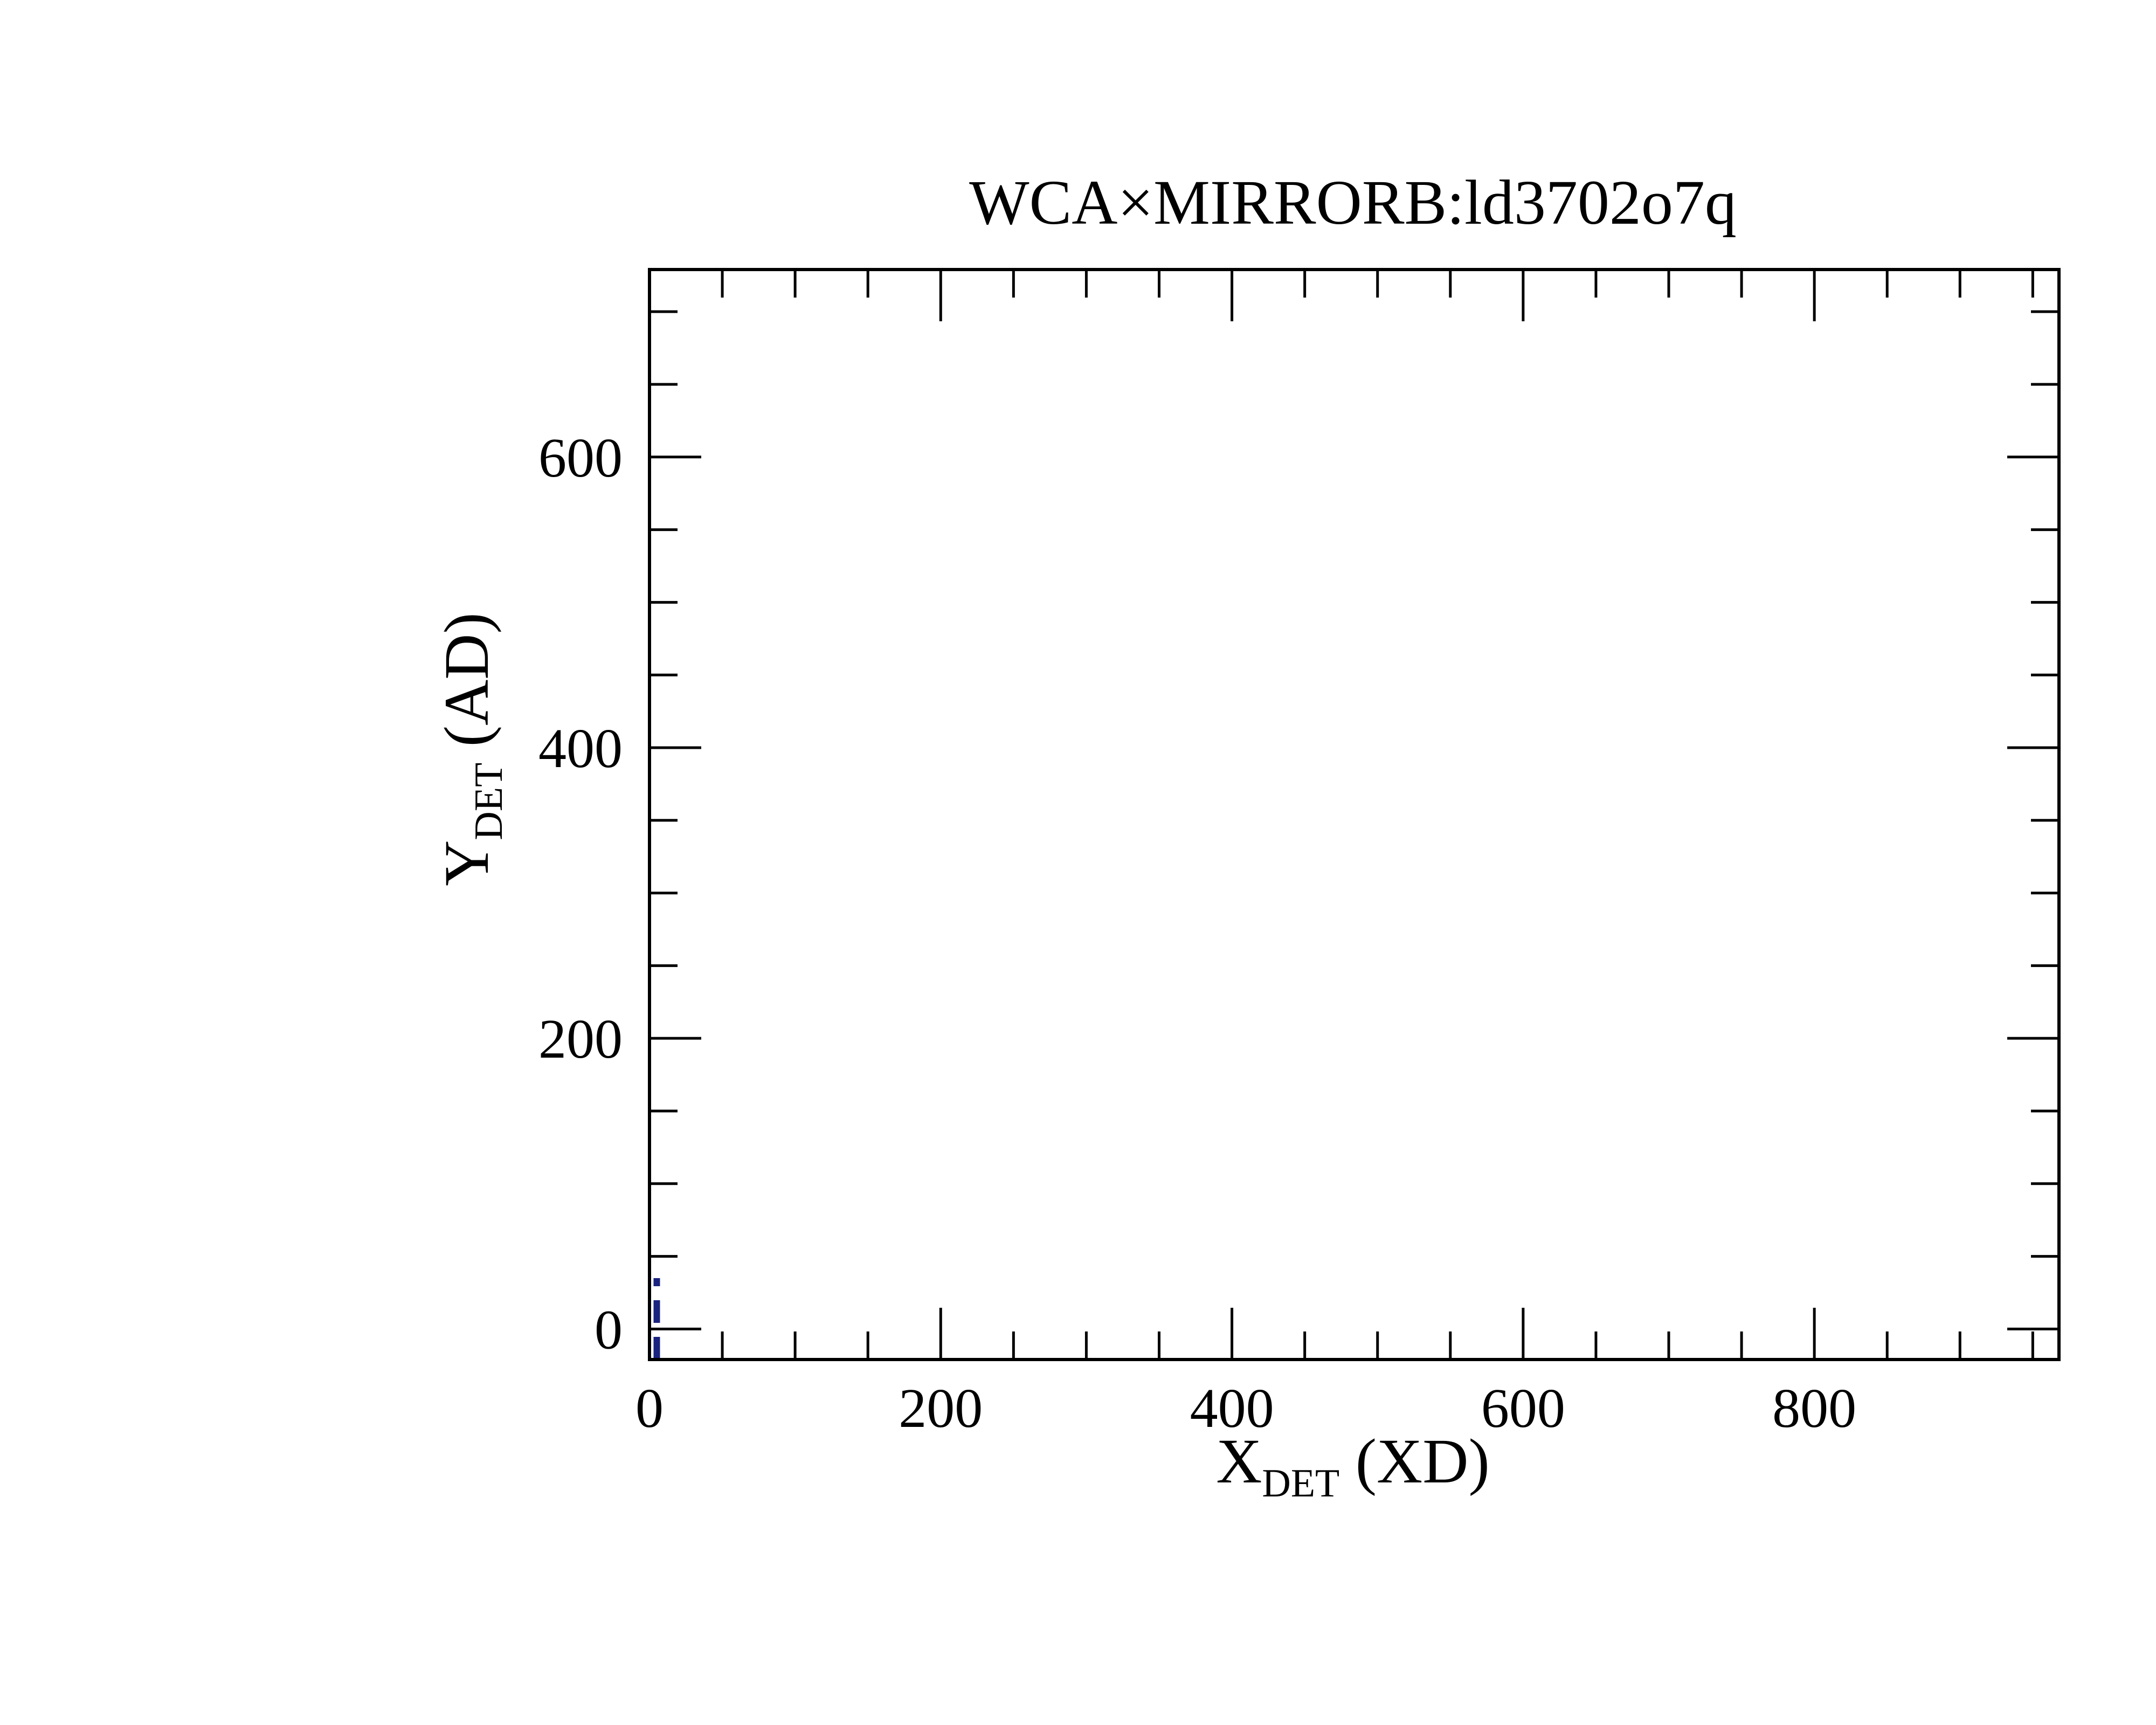  I want to click on x-tick-label: 0, so click(649, 1408).